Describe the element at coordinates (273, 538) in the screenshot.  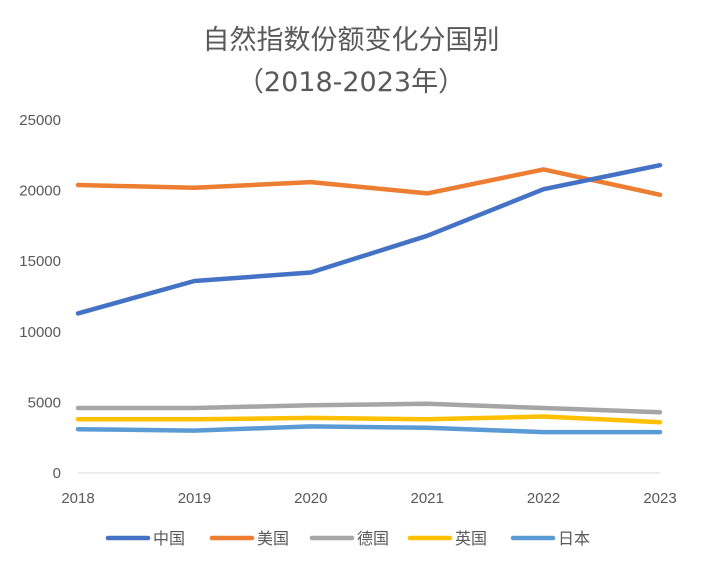
I see `legend-label: 美国` at that location.